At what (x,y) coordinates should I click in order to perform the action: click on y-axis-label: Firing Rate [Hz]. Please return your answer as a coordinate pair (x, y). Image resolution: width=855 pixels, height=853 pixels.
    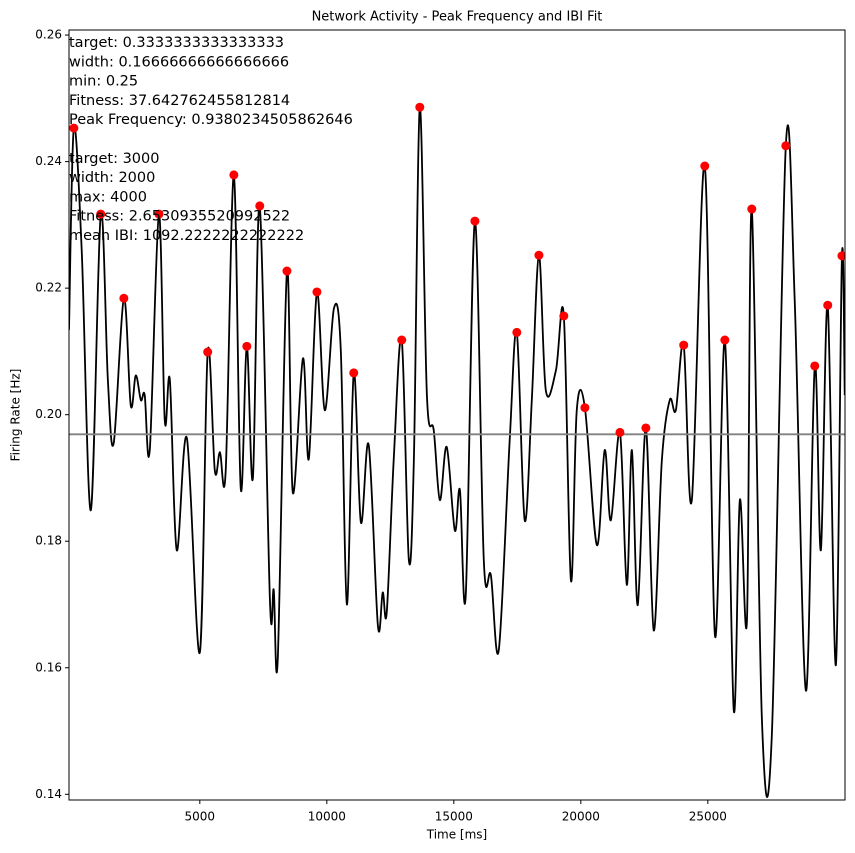
    Looking at the image, I should click on (16, 415).